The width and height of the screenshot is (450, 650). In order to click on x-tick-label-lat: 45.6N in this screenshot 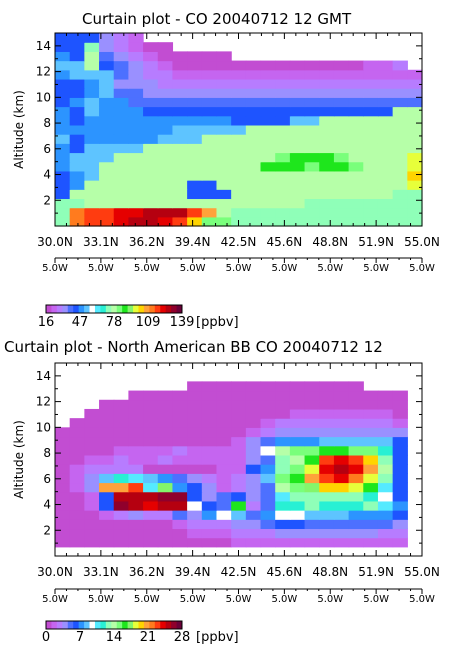, I will do `click(285, 242)`.